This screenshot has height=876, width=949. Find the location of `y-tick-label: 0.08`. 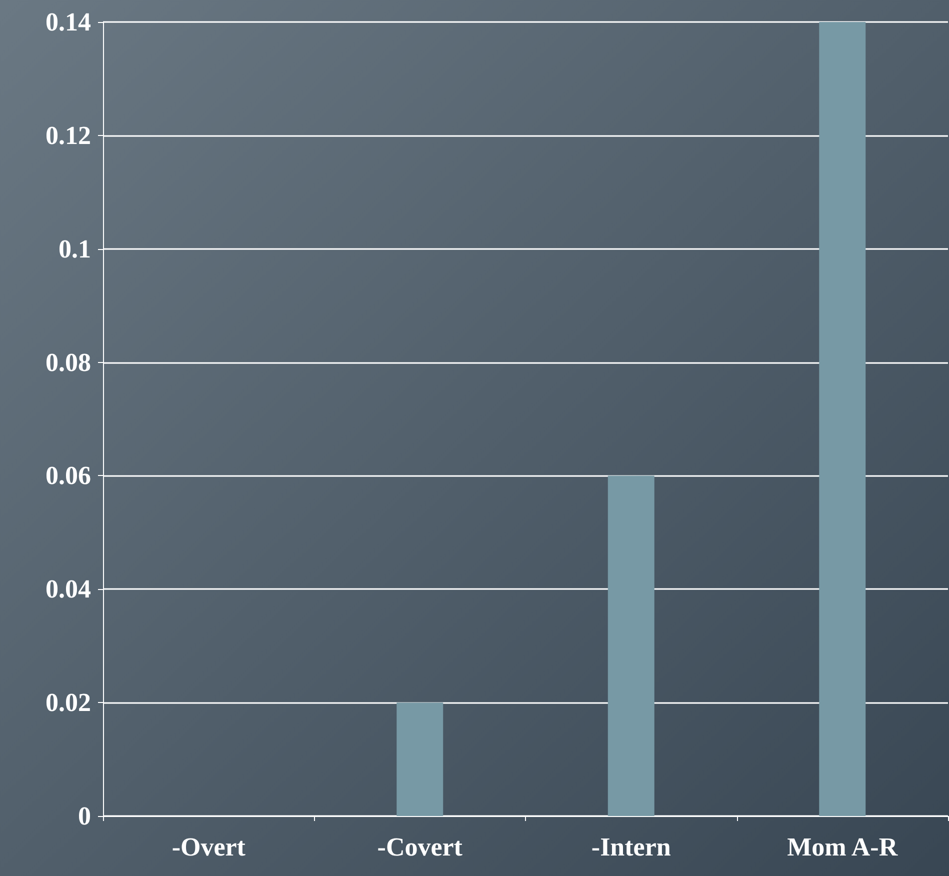

y-tick-label: 0.08 is located at coordinates (68, 362).